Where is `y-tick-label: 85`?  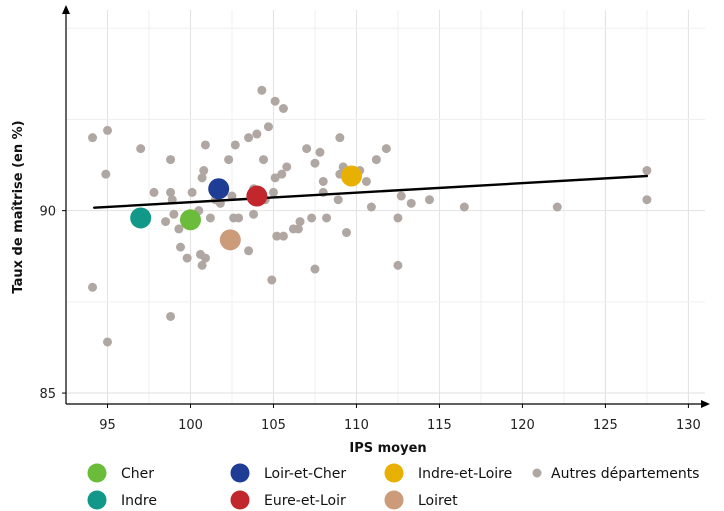 y-tick-label: 85 is located at coordinates (47, 394).